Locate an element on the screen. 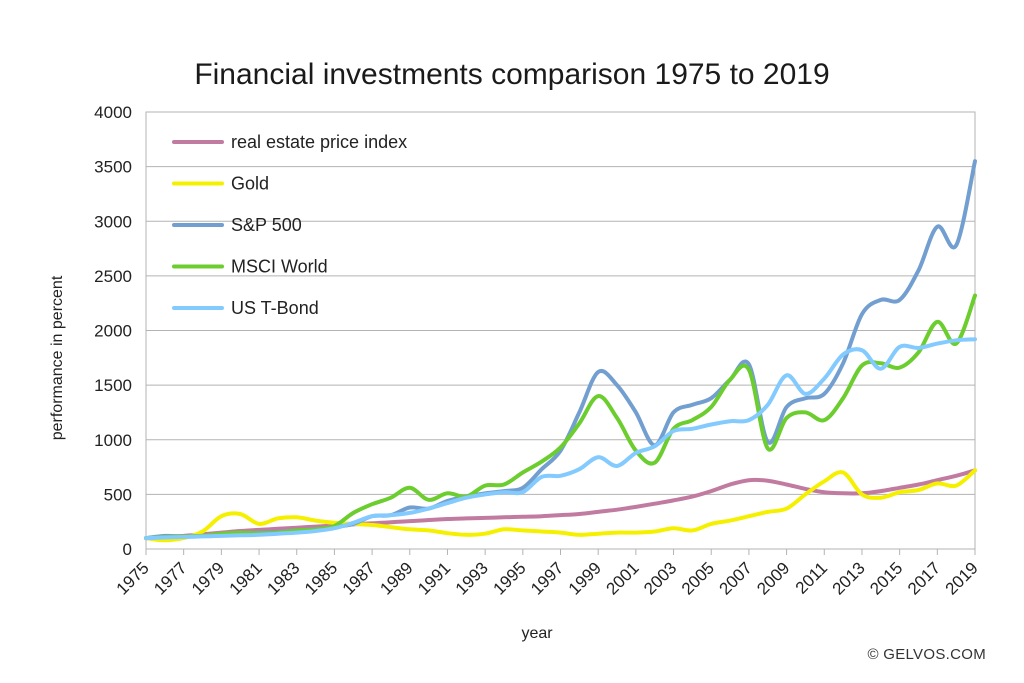 This screenshot has height=683, width=1024. y-tick-label: 3000 is located at coordinates (113, 221).